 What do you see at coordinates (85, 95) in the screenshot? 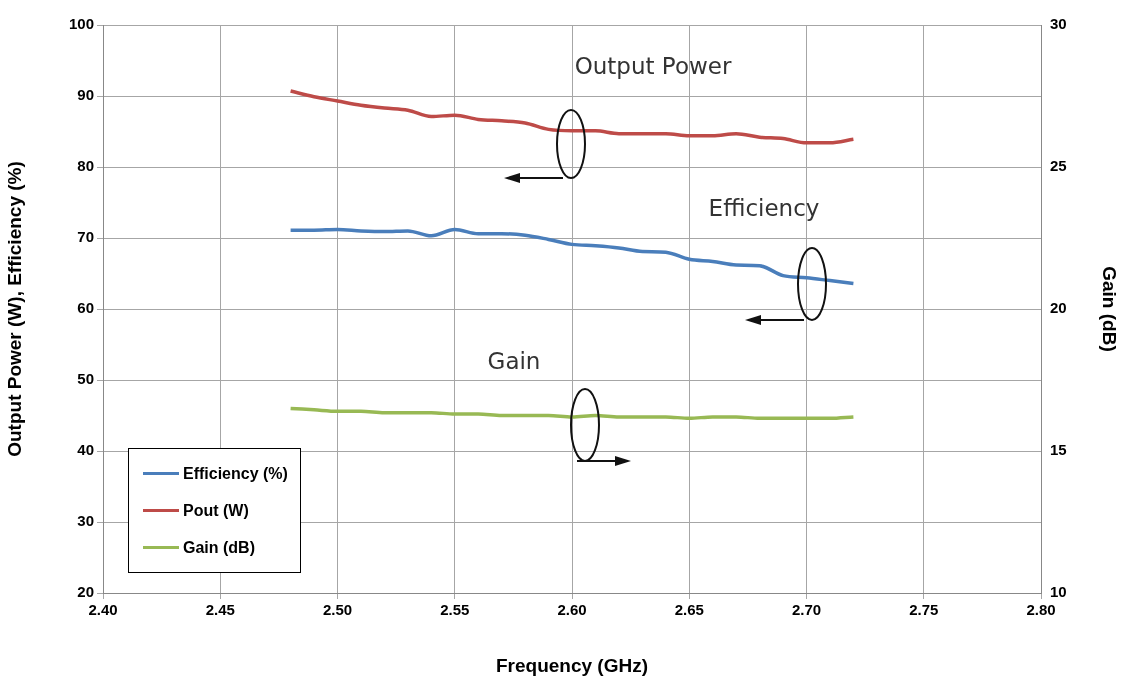
I see `y-tick-label: 90` at bounding box center [85, 95].